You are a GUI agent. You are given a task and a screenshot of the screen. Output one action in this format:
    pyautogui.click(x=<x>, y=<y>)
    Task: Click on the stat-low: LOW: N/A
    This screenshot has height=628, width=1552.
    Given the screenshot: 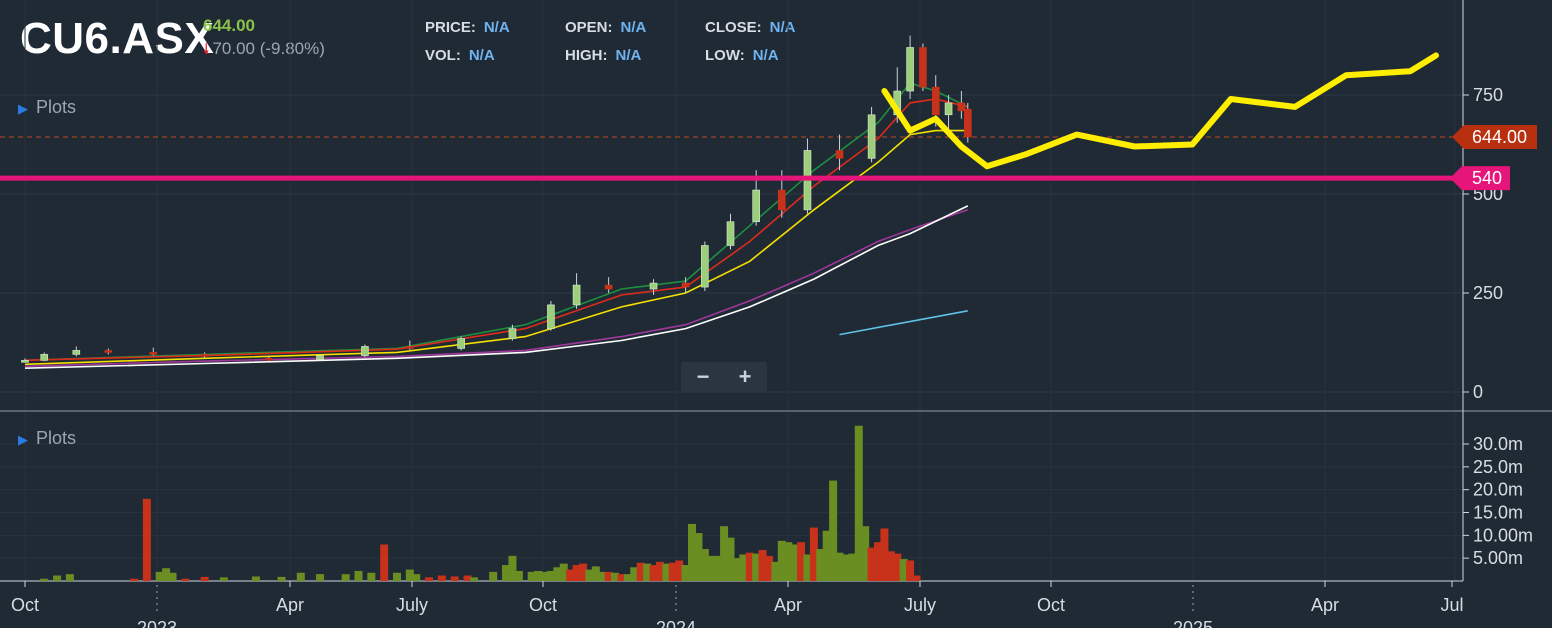 What is the action you would take?
    pyautogui.click(x=742, y=55)
    